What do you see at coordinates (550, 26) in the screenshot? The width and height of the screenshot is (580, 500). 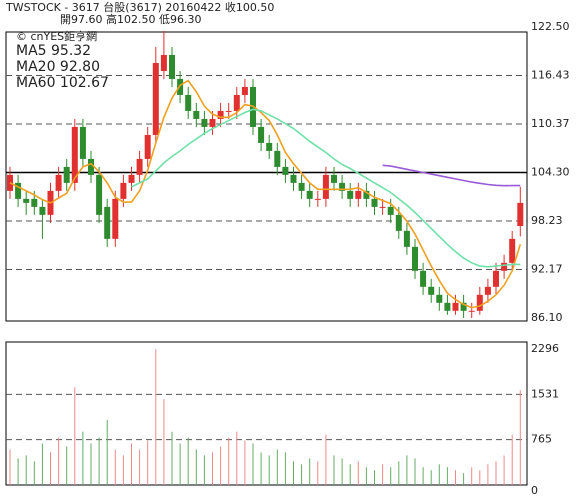 I see `y-tick-label: 122.50` at bounding box center [550, 26].